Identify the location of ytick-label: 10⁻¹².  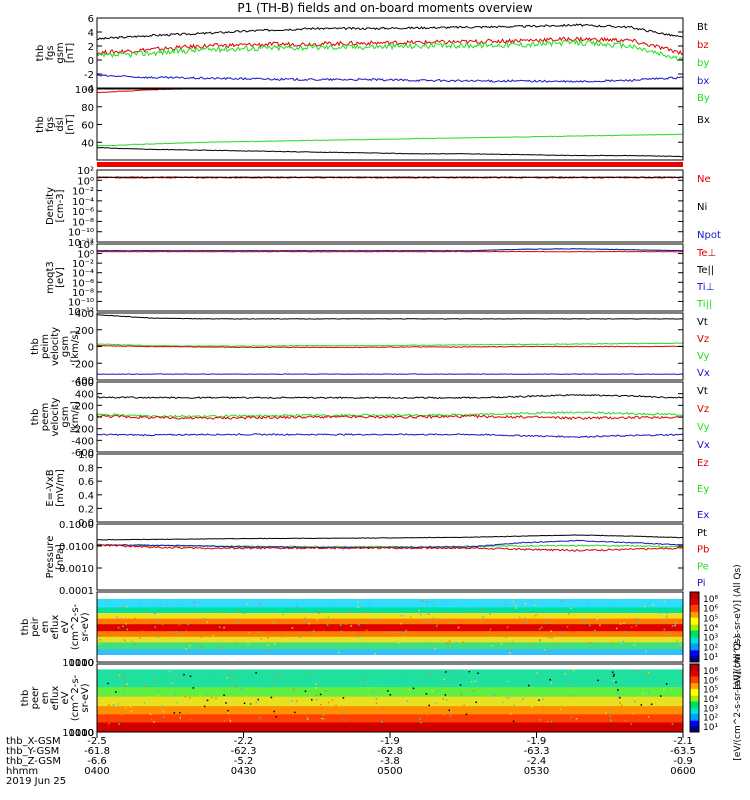
(81, 312).